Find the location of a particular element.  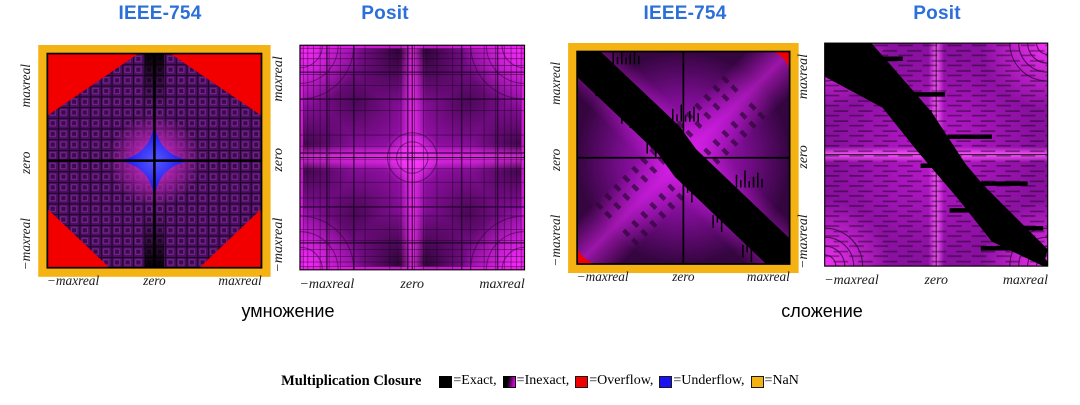

legend-swatch-underflow is located at coordinates (666, 381).